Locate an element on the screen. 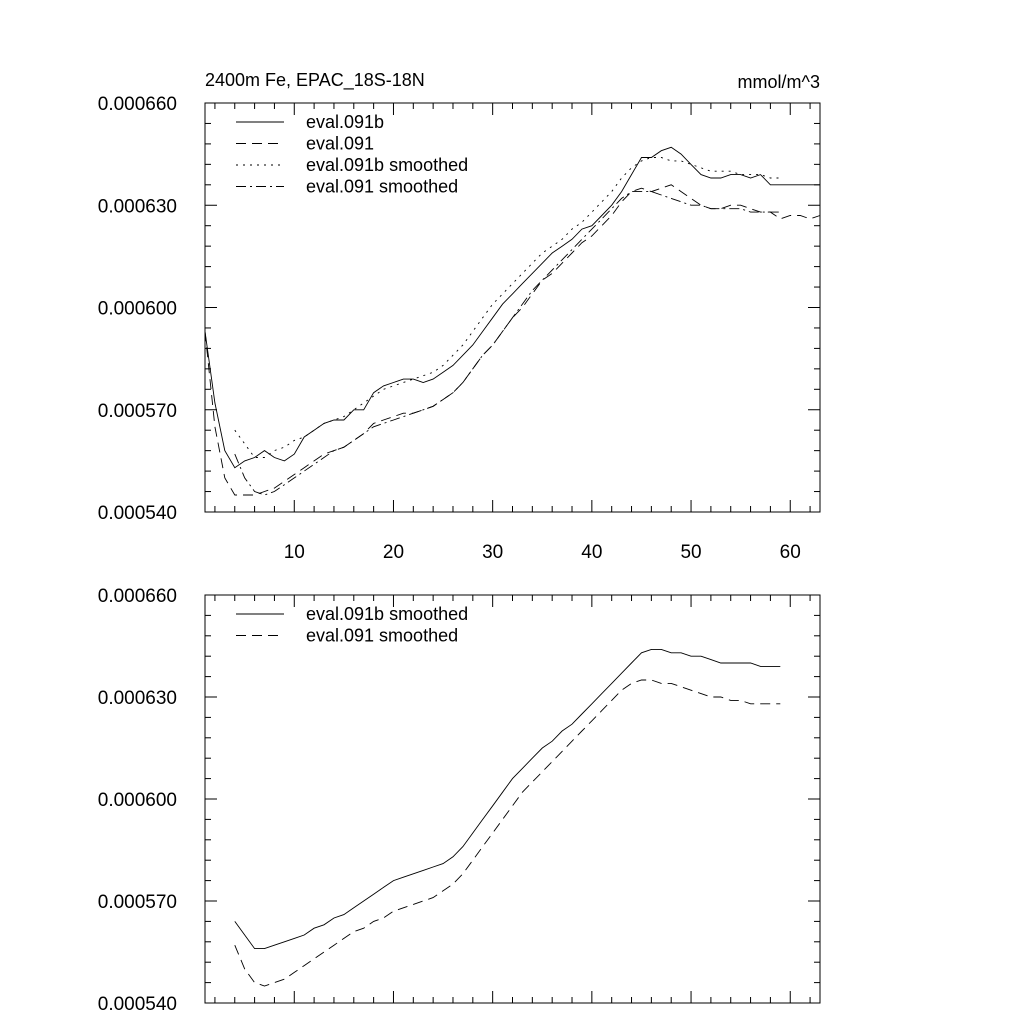 This screenshot has height=1024, width=1024. x-tick-label: 10 is located at coordinates (294, 552).